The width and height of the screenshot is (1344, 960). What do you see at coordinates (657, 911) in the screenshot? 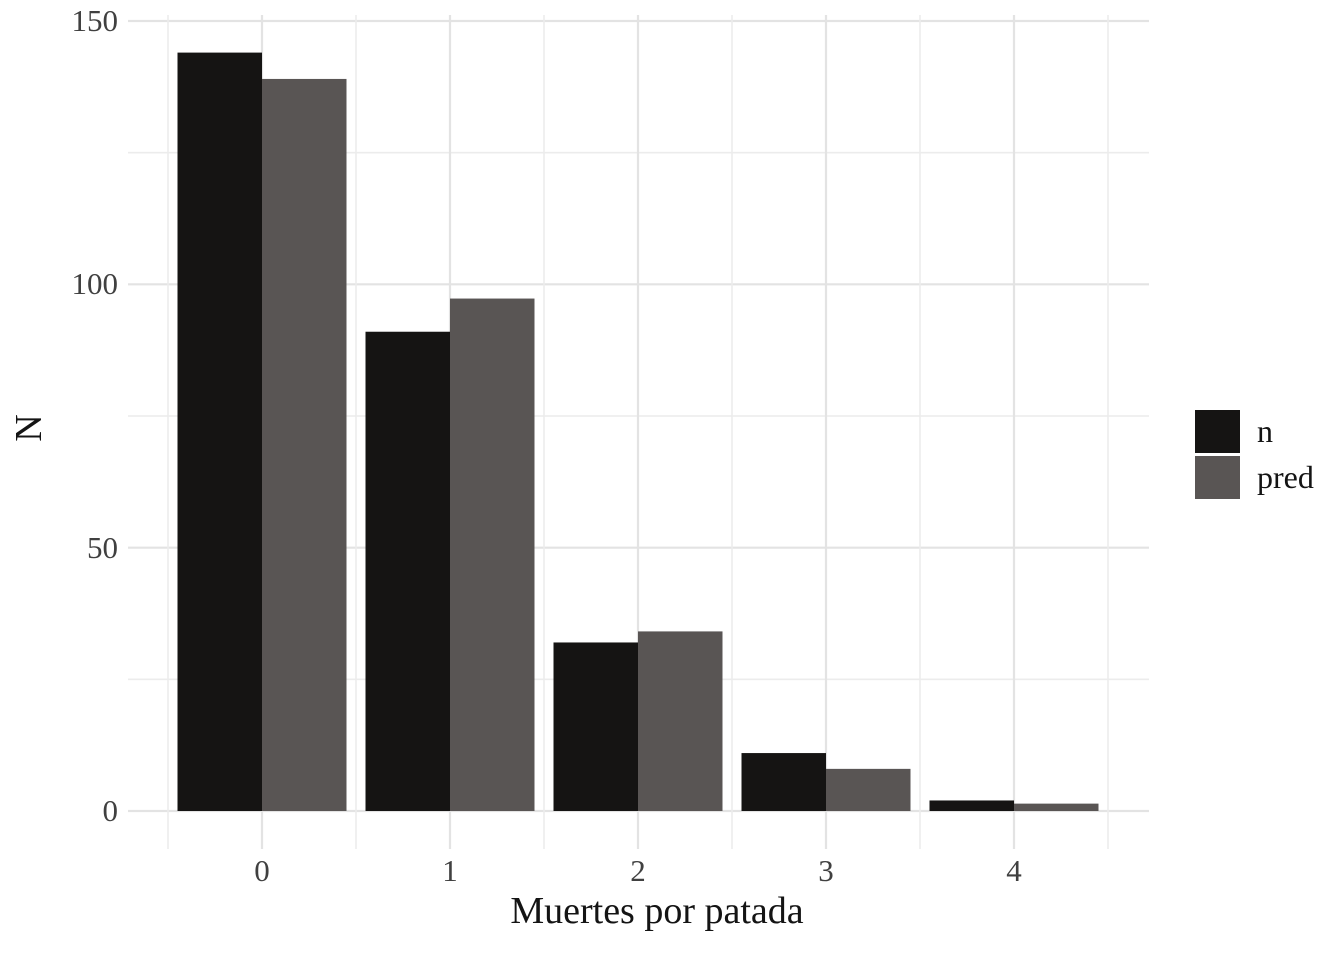
I see `x-axis-title: Muertes por patada` at bounding box center [657, 911].